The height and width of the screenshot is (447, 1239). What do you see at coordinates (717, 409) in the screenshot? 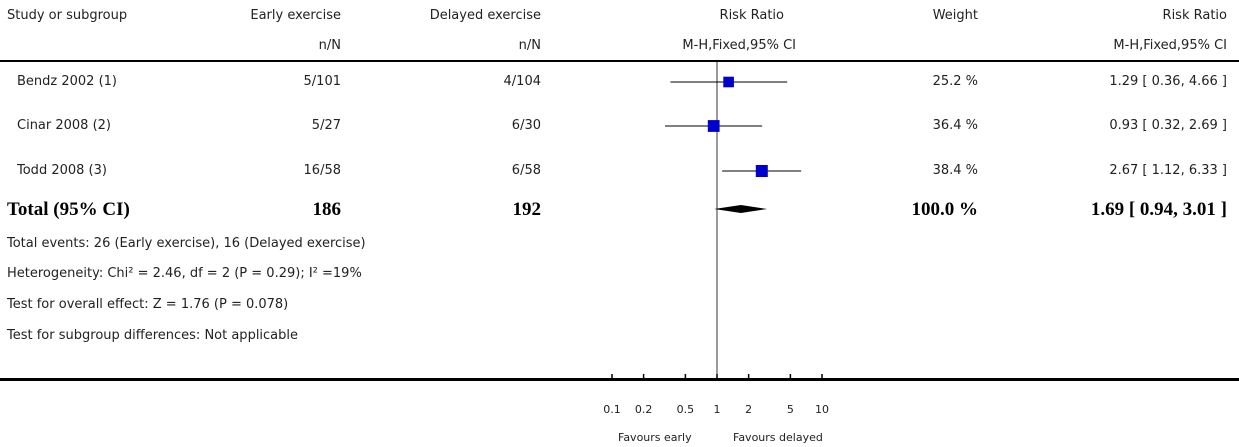
I see `axis-tick-label: 1` at bounding box center [717, 409].